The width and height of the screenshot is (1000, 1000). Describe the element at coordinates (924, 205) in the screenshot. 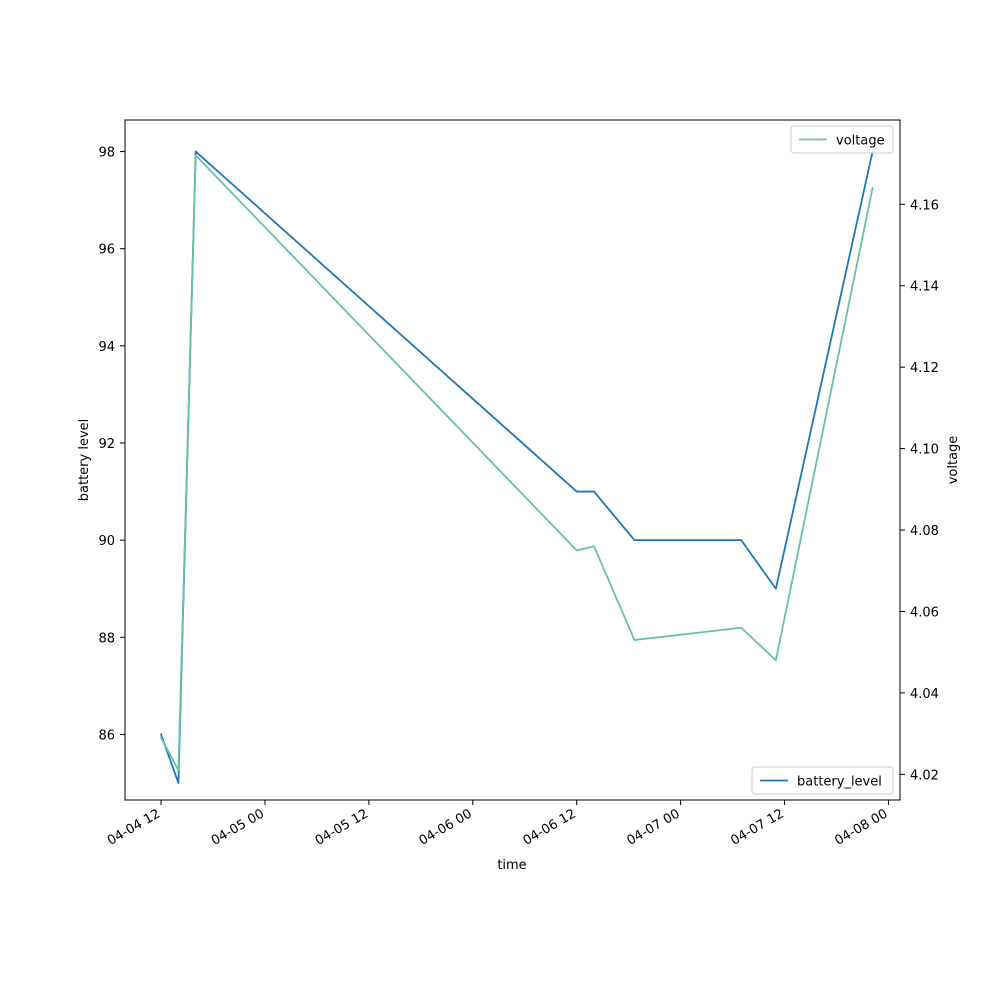

I see `right-y-tick-label: 4.16` at that location.